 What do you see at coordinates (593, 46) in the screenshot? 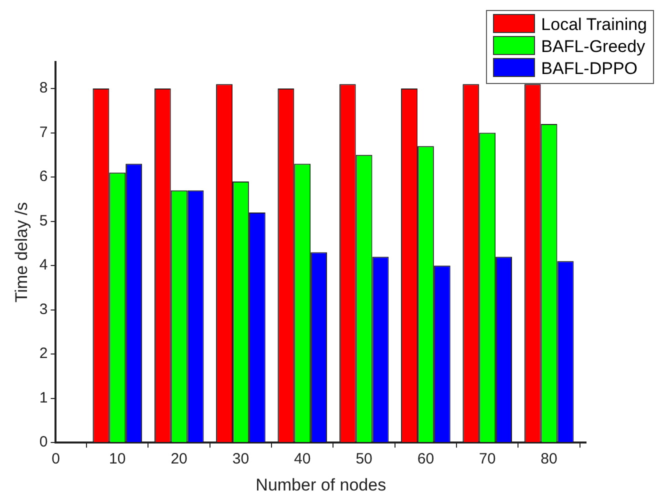
I see `legend-label: BAFL-Greedy` at bounding box center [593, 46].